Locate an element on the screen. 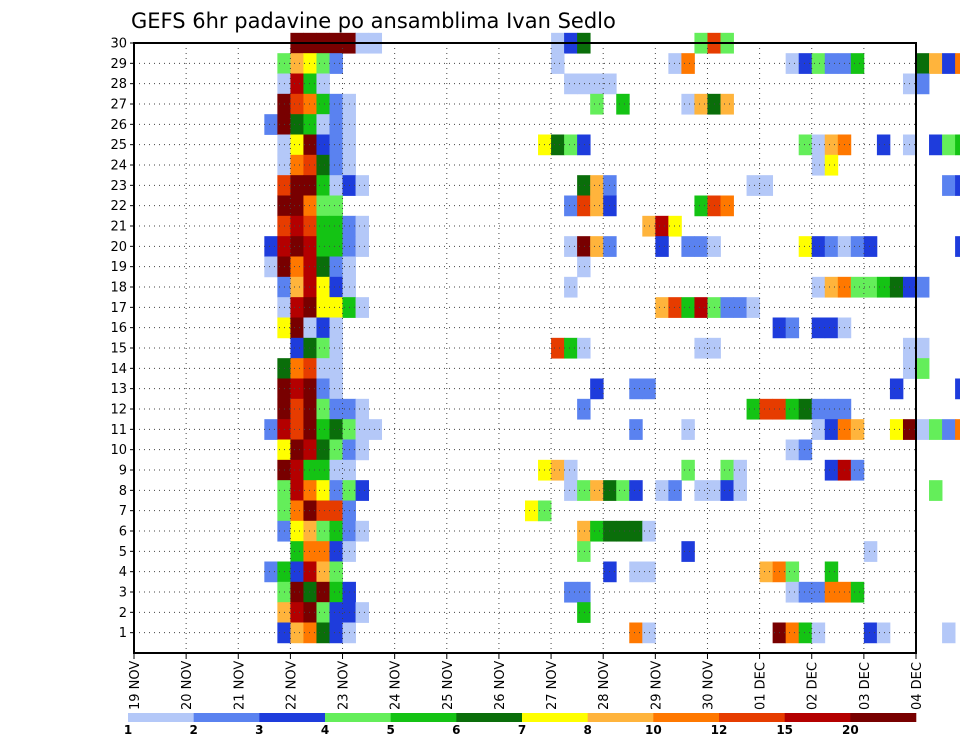  colorbar-label: 6 is located at coordinates (456, 730).